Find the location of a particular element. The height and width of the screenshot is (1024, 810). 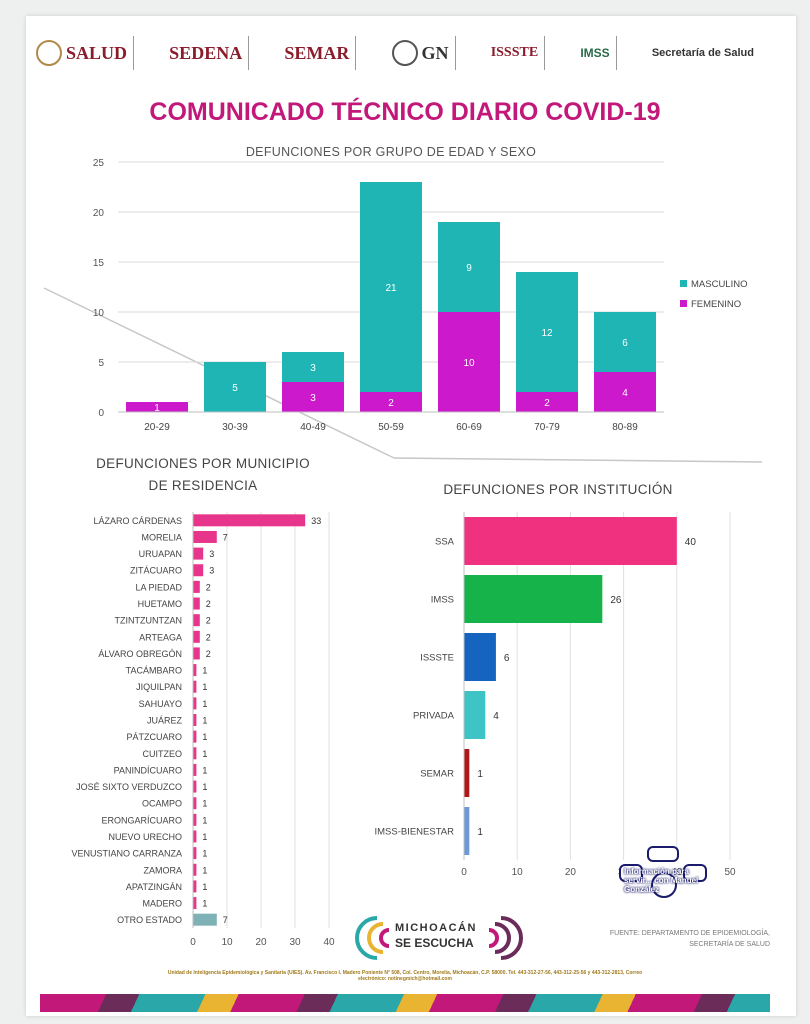

mun-value-21: 1 is located at coordinates (204, 870).